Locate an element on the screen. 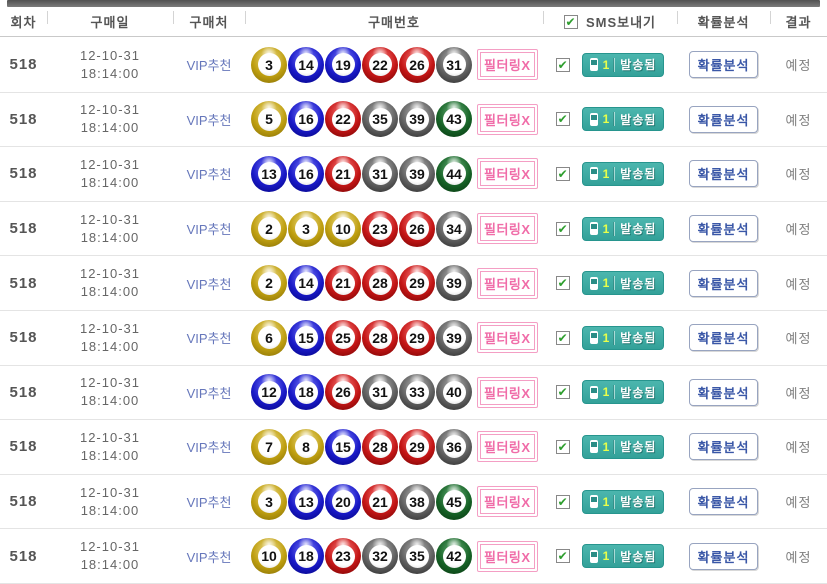  seller-cell: VIP추천 is located at coordinates (209, 65).